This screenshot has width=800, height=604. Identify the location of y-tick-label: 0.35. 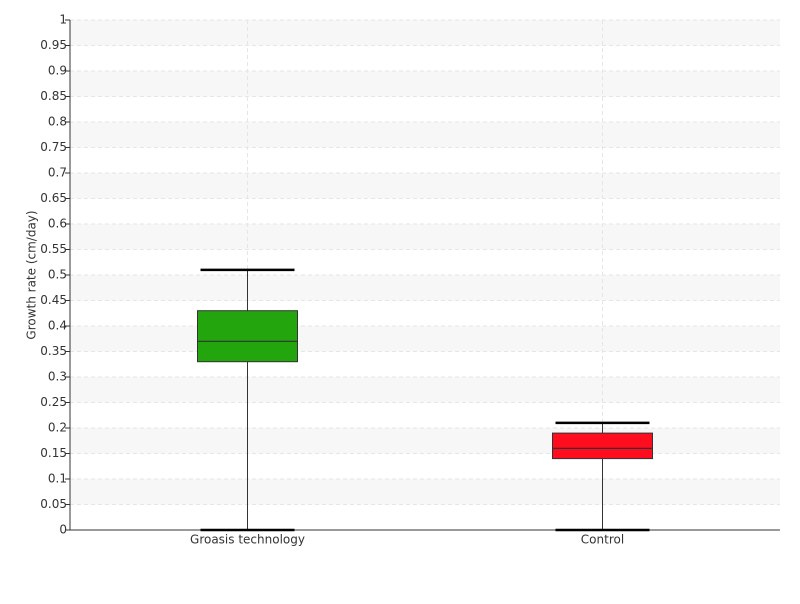
(53, 351).